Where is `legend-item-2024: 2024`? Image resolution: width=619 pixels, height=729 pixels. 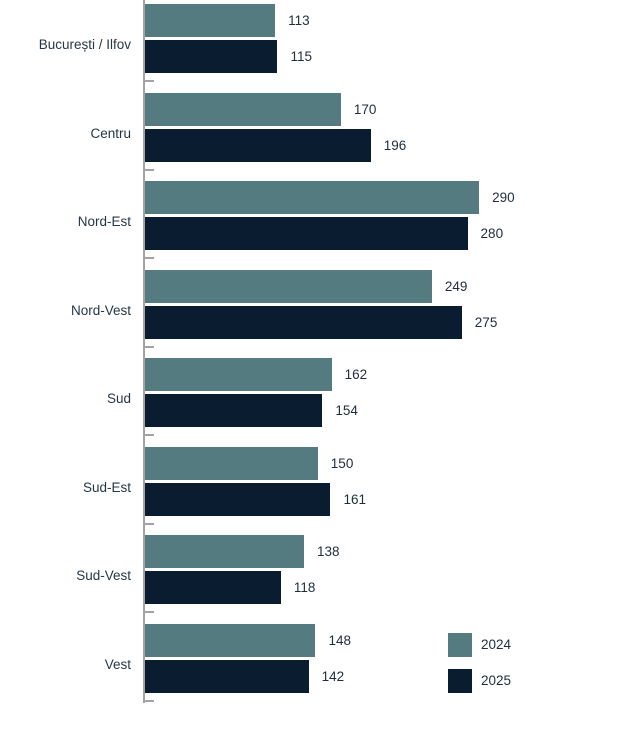 legend-item-2024: 2024 is located at coordinates (479, 645).